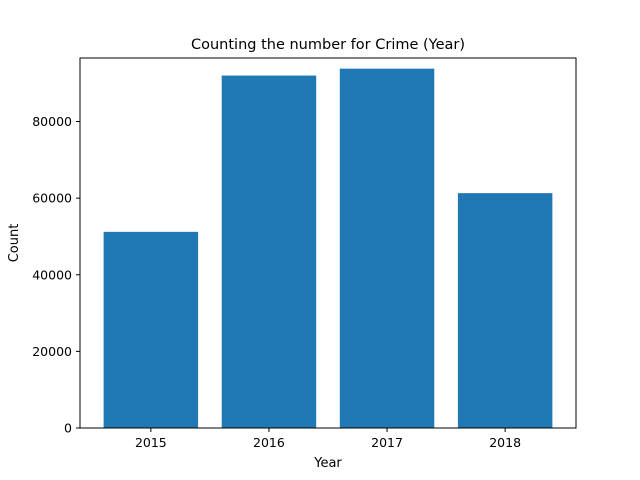 The height and width of the screenshot is (480, 640). Describe the element at coordinates (328, 45) in the screenshot. I see `chart-title: Counting the number for Crime (Year)` at that location.